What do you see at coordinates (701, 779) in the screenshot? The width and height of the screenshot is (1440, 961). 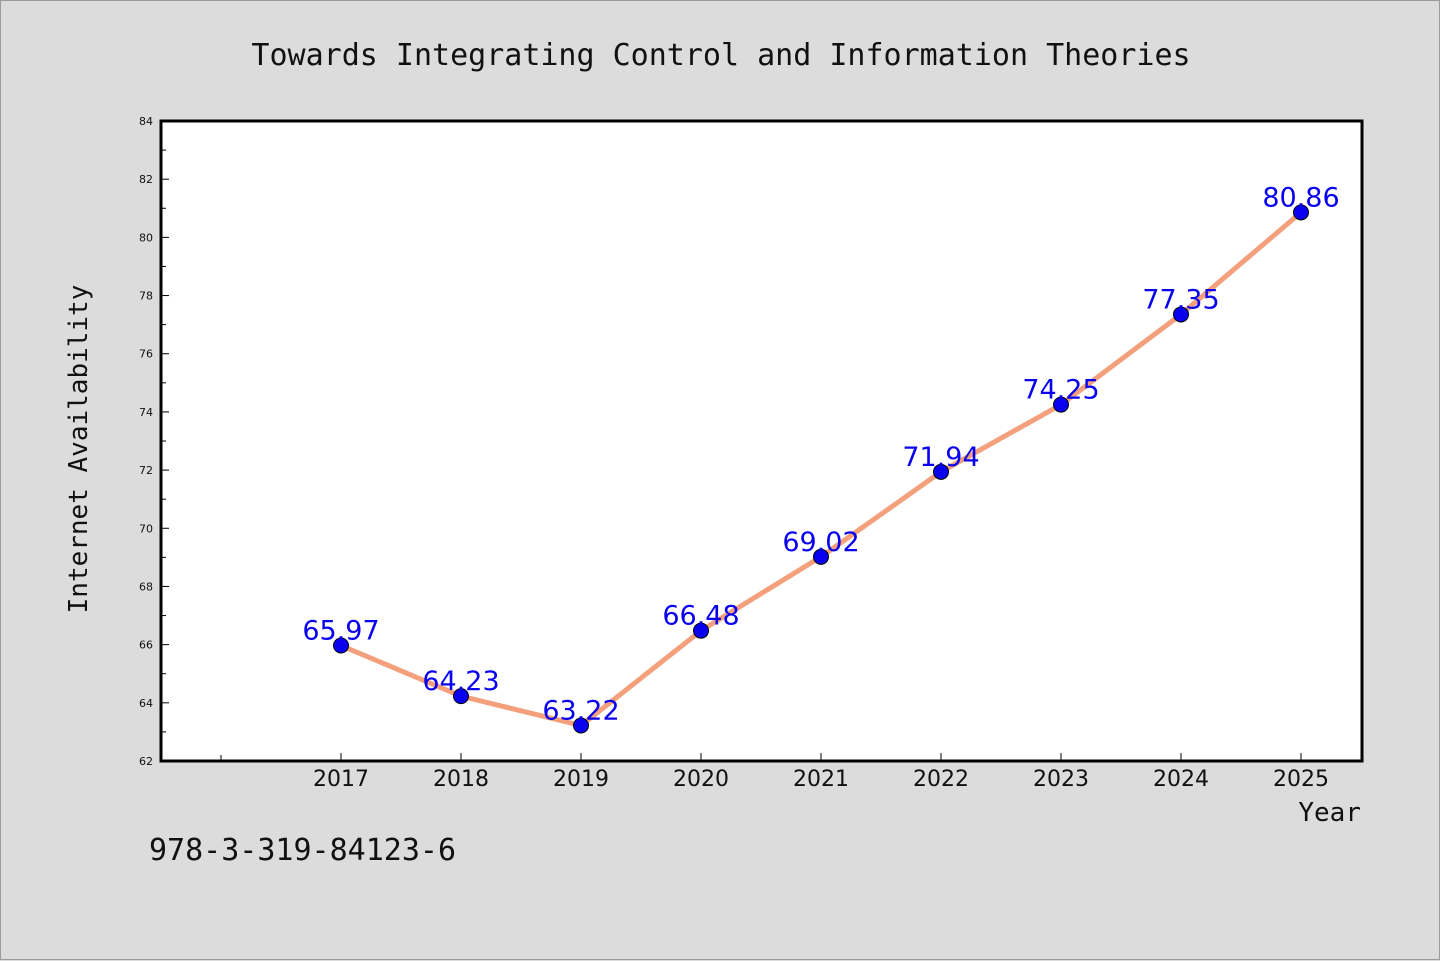 I see `x-tick-label: 2020` at bounding box center [701, 779].